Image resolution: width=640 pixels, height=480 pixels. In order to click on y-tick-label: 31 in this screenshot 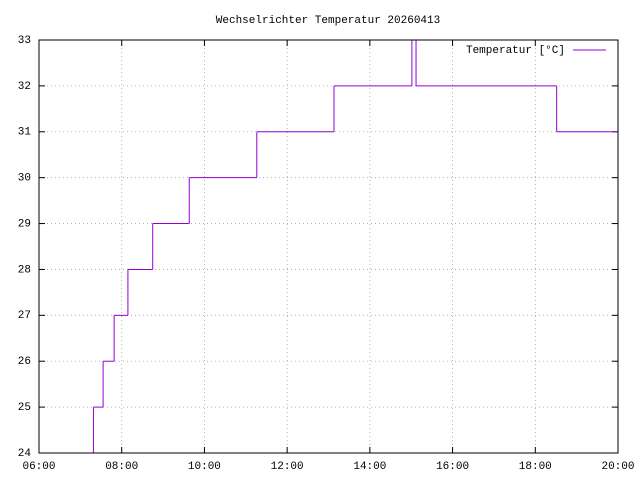, I will do `click(25, 133)`.